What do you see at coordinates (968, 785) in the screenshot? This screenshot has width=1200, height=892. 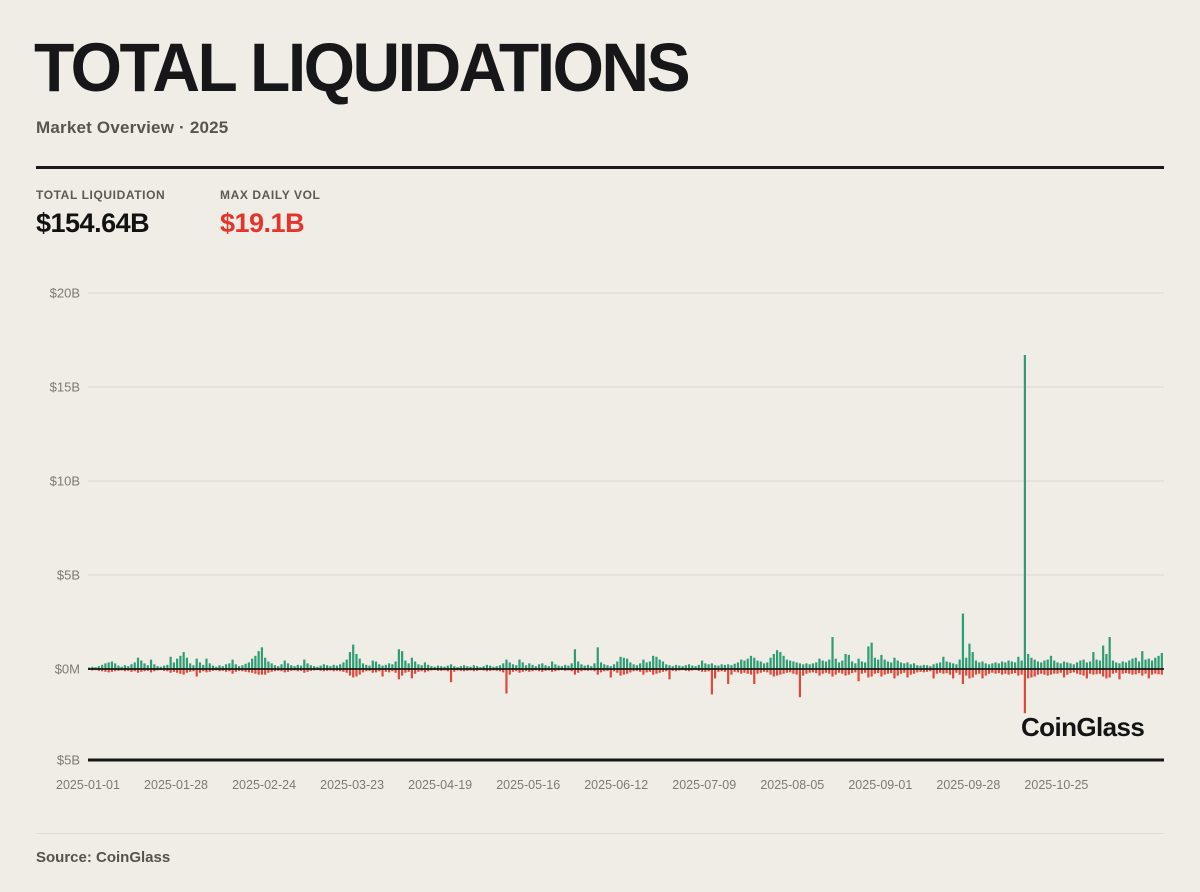 I see `svg-text: 2025-09-28` at bounding box center [968, 785].